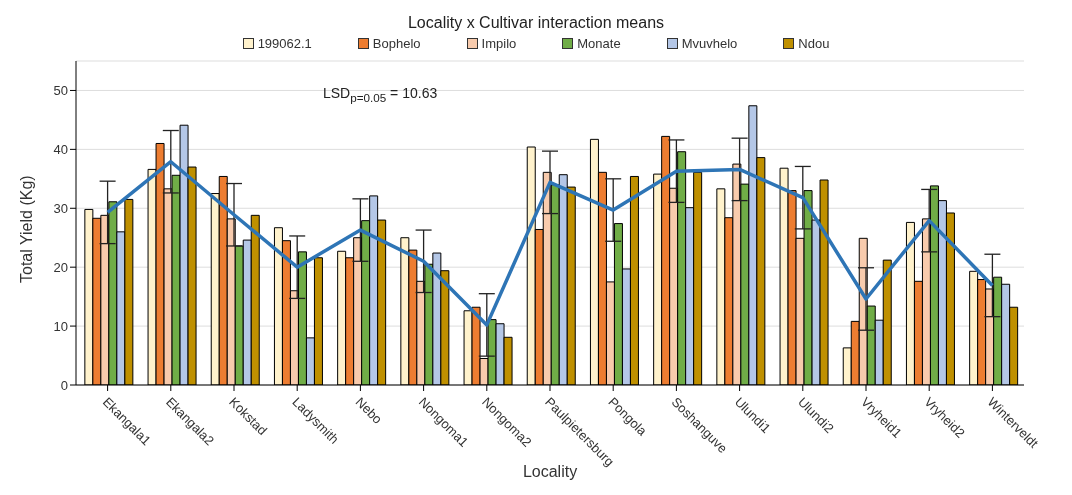 Image resolution: width=1072 pixels, height=495 pixels. I want to click on legend-label: Ndou, so click(813, 43).